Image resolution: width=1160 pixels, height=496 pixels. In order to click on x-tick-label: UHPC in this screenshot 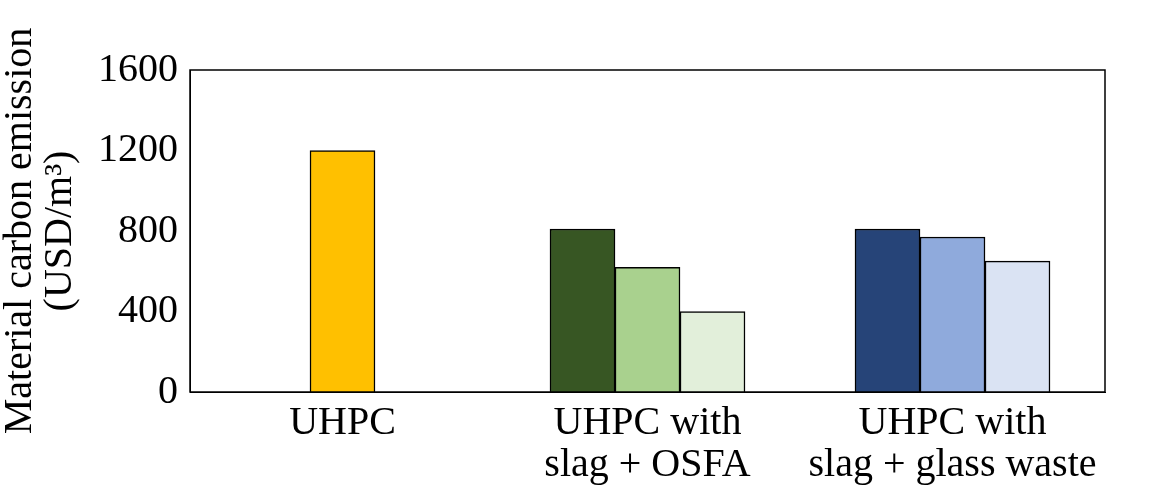, I will do `click(342, 420)`.